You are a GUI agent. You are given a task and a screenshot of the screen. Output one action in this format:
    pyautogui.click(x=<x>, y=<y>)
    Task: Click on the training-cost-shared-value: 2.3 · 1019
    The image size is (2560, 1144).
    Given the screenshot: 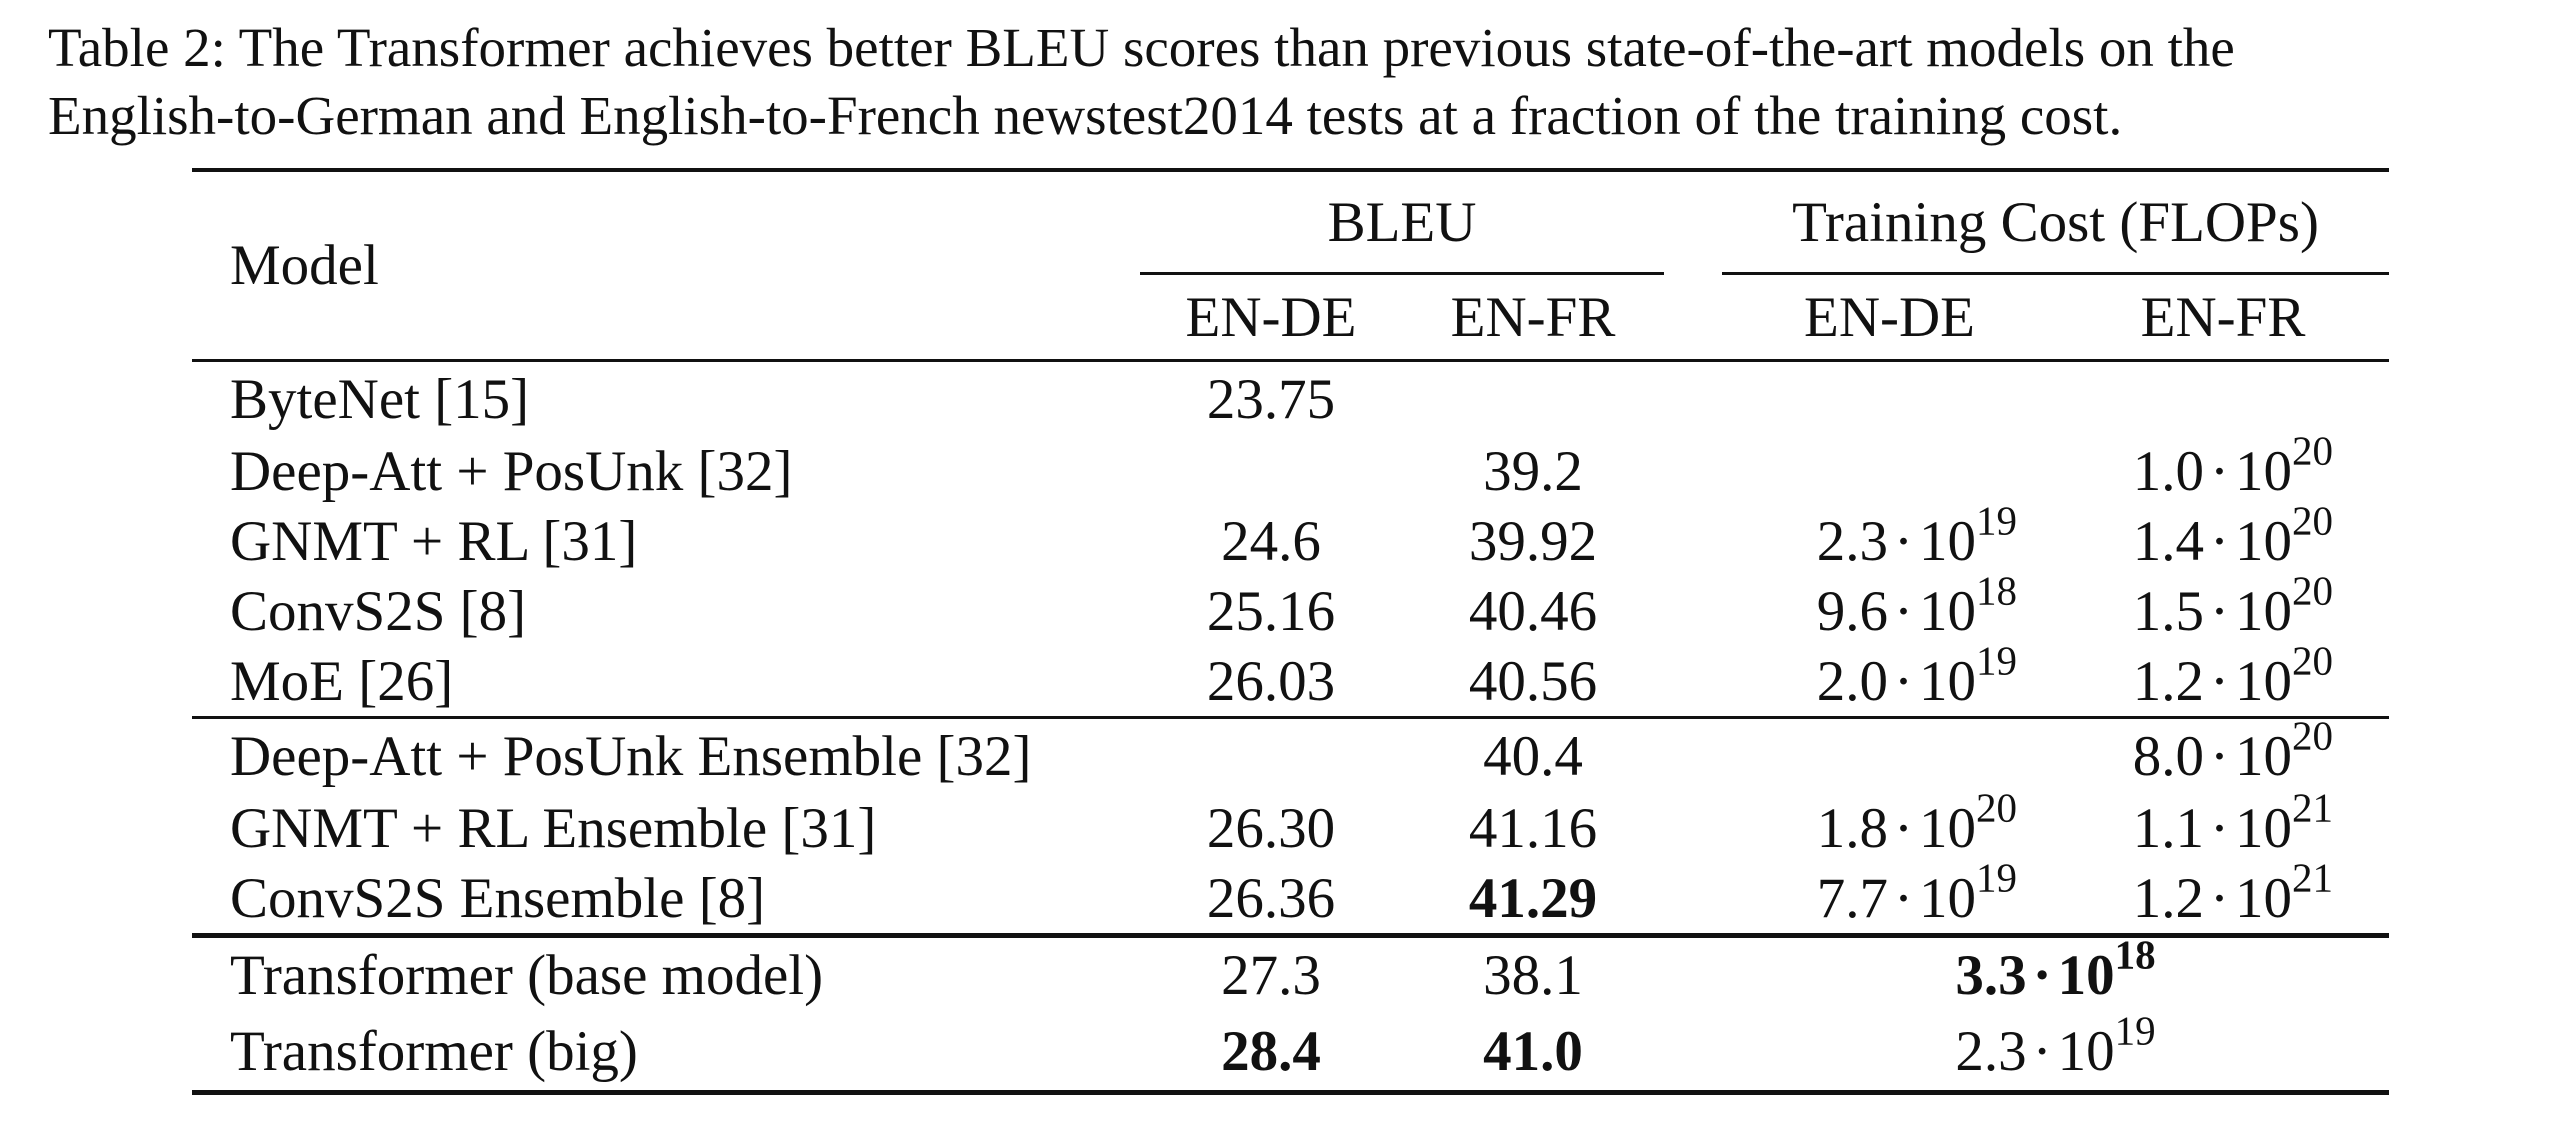 What is the action you would take?
    pyautogui.click(x=2056, y=1052)
    